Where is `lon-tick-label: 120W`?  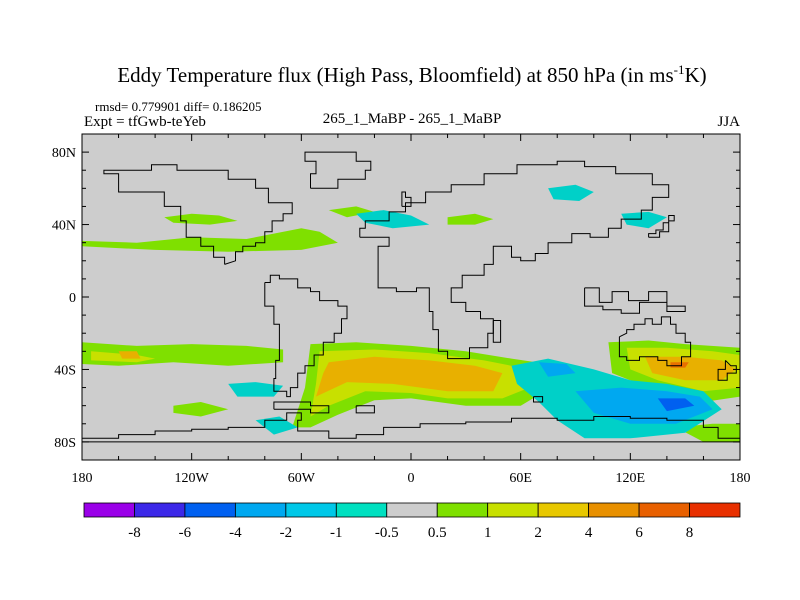 lon-tick-label: 120W is located at coordinates (192, 478).